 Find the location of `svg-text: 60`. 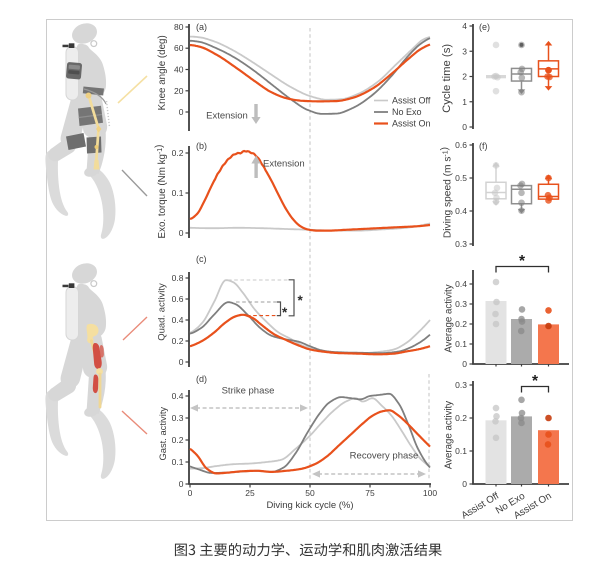

svg-text: 60 is located at coordinates (179, 48).